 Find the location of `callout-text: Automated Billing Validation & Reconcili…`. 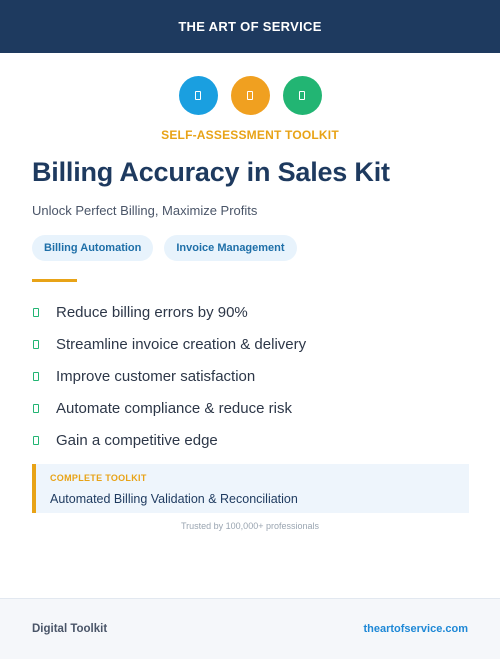

callout-text: Automated Billing Validation & Reconcili… is located at coordinates (174, 499).